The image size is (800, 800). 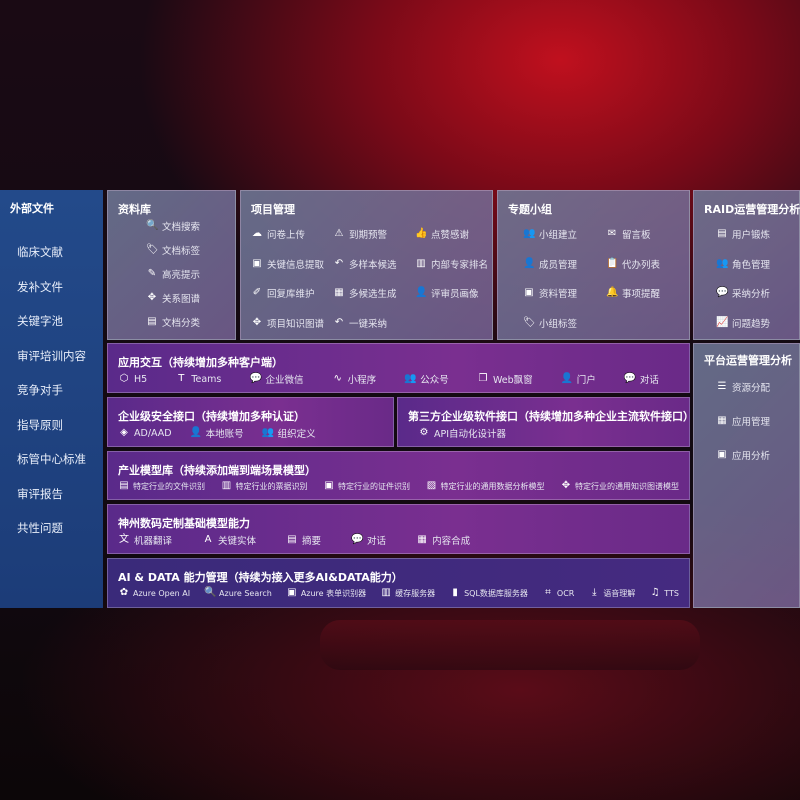 What do you see at coordinates (548, 433) in the screenshot?
I see `panel-items-row: ⚙ API自动化设计器` at bounding box center [548, 433].